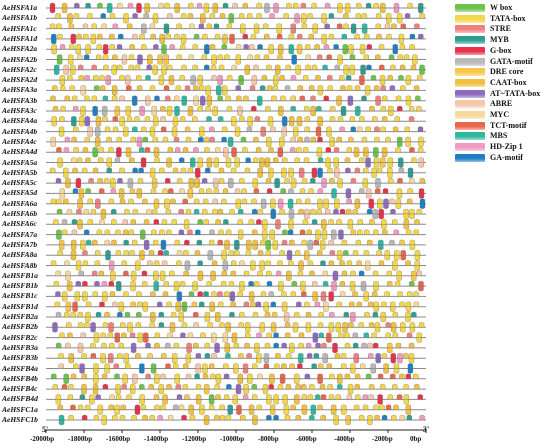 The height and width of the screenshot is (448, 550). What do you see at coordinates (20, 38) in the screenshot?
I see `gene-name: AeHSFA1d` at bounding box center [20, 38].